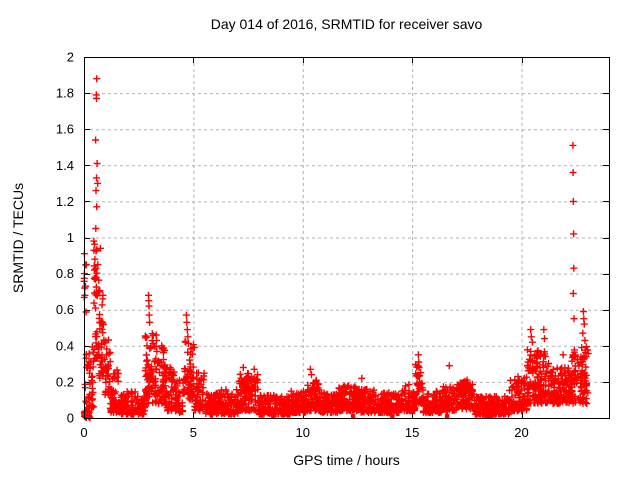 The image size is (640, 480). Describe the element at coordinates (65, 201) in the screenshot. I see `y-tick-label: 1.2` at that location.